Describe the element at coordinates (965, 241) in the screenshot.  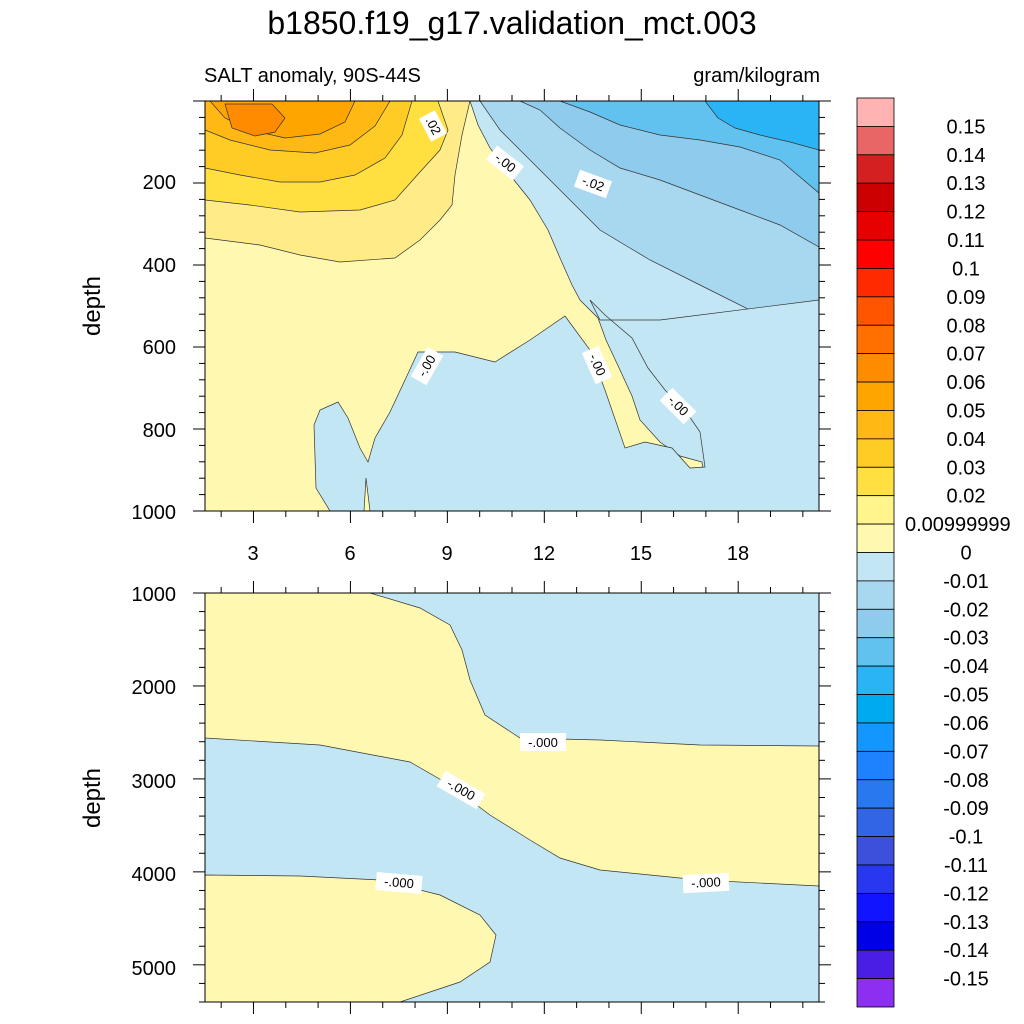
I see `colorbar-label: 0.11` at that location.